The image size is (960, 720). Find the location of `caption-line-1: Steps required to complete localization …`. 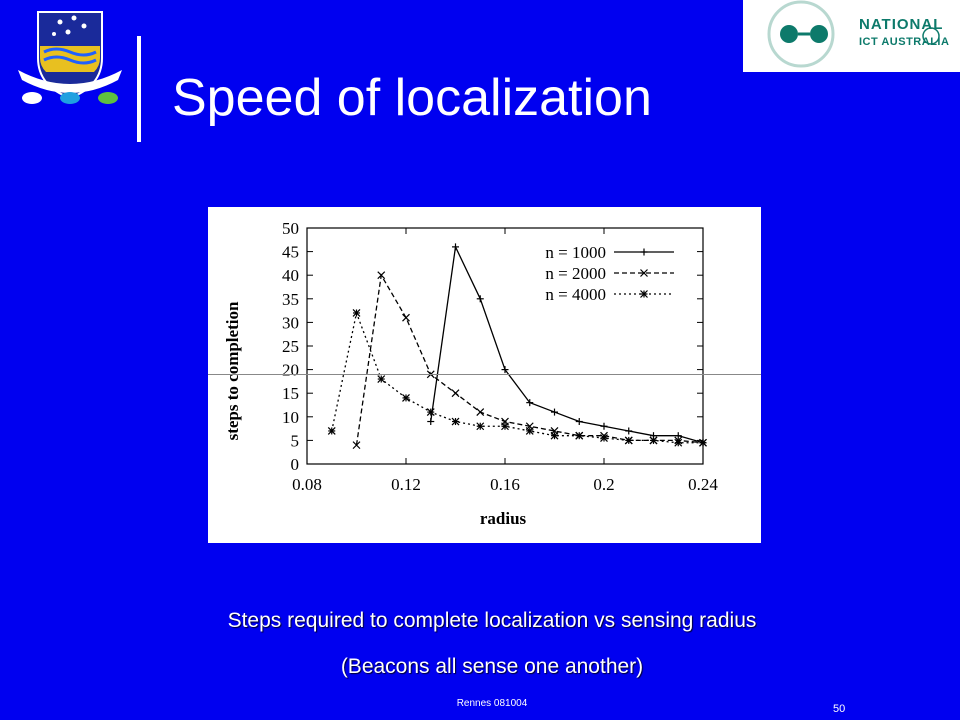

caption-line-1: Steps required to complete localization … is located at coordinates (492, 620).